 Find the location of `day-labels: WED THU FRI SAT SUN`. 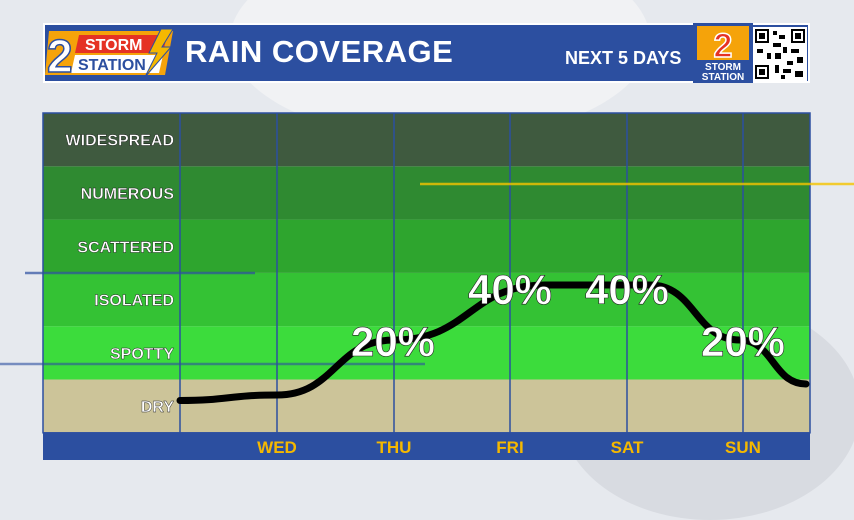

day-labels: WED THU FRI SAT SUN is located at coordinates (509, 447).